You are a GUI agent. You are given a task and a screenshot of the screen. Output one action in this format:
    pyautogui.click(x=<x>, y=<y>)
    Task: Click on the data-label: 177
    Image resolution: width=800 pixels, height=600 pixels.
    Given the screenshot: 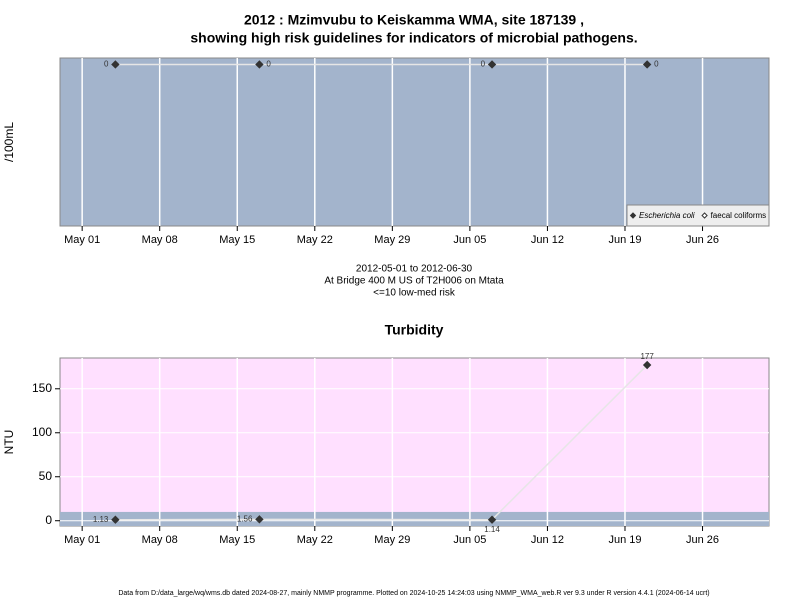 What is the action you would take?
    pyautogui.click(x=647, y=356)
    